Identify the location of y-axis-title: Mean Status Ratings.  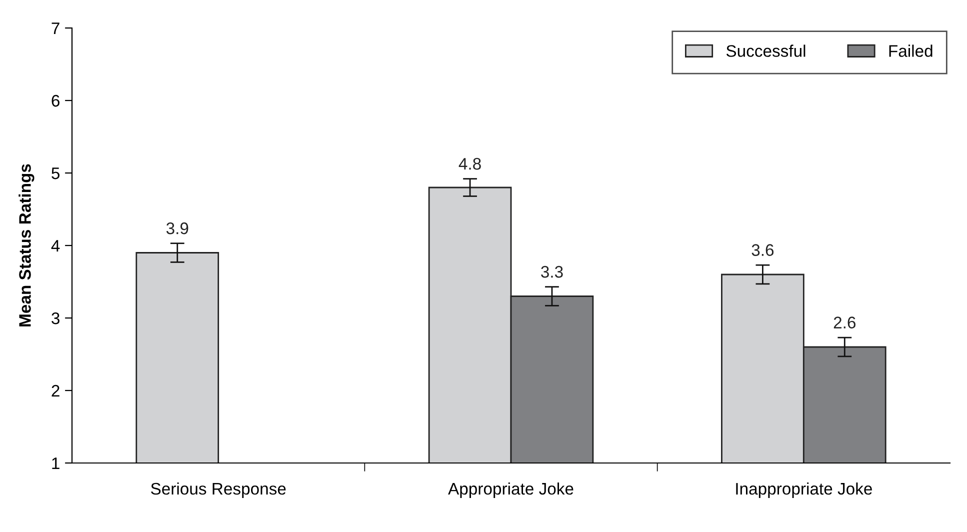
(26, 245).